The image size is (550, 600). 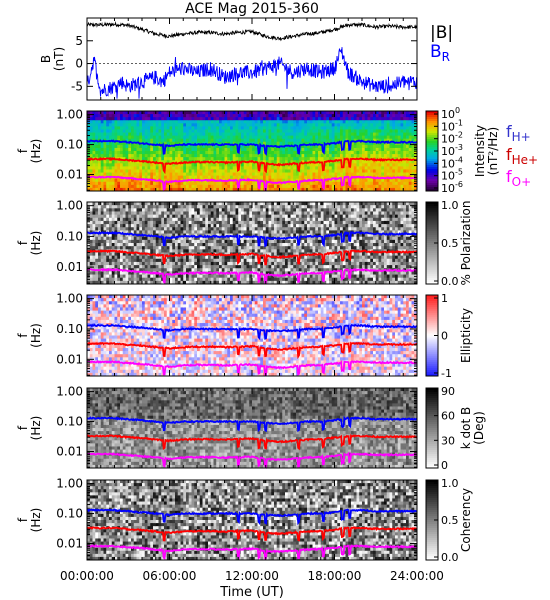 What do you see at coordinates (480, 151) in the screenshot?
I see `colorbar-label-line: Intensity` at bounding box center [480, 151].